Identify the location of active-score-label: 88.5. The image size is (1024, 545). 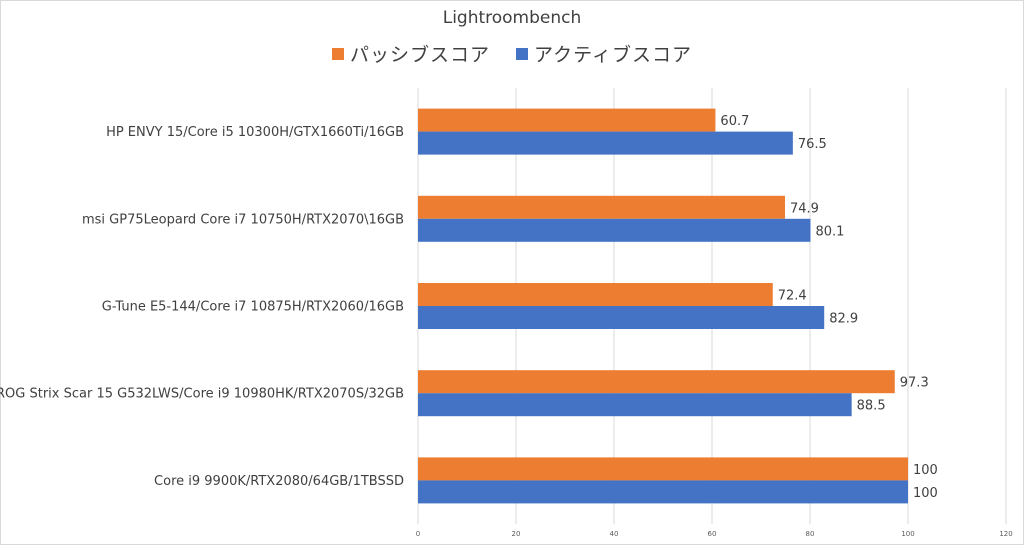
(871, 406).